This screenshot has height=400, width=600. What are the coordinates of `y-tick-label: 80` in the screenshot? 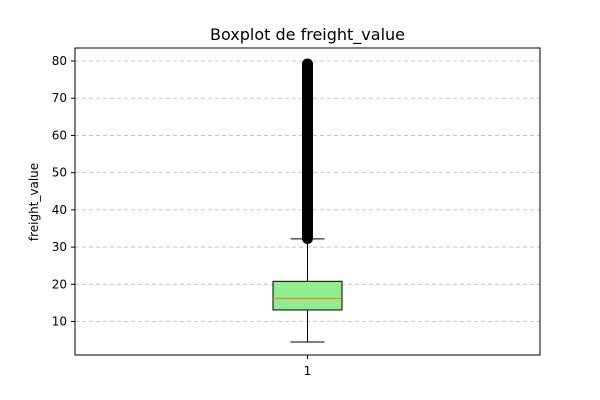 It's located at (59, 61).